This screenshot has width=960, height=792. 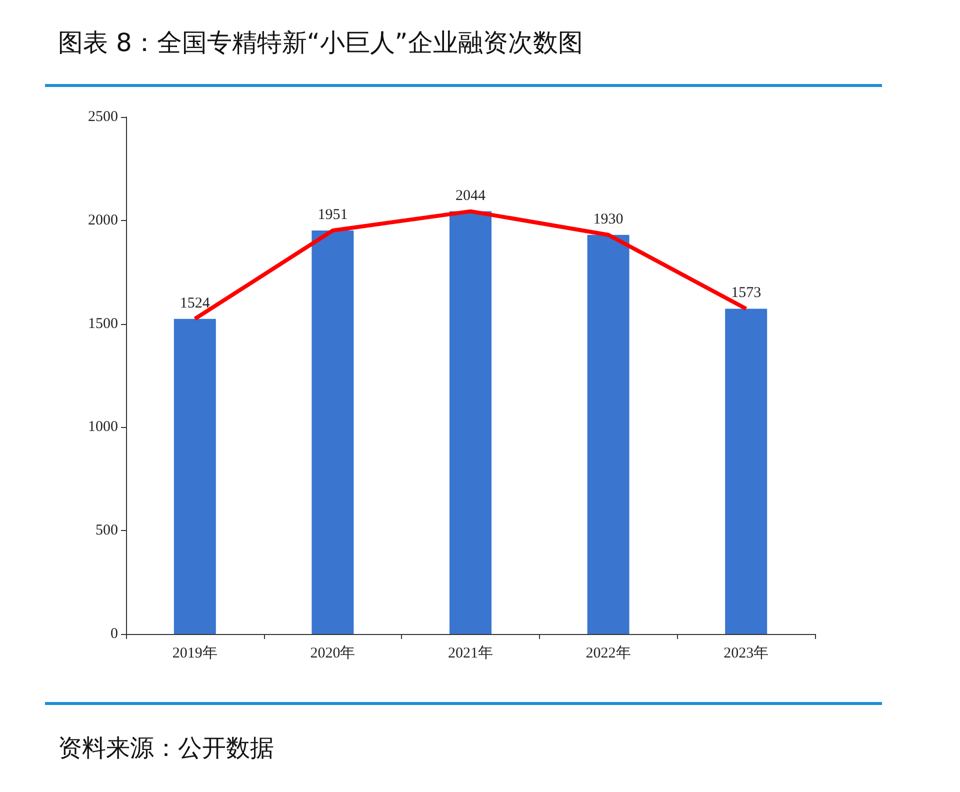 I want to click on text: 资料来源：公开数据, so click(x=166, y=748).